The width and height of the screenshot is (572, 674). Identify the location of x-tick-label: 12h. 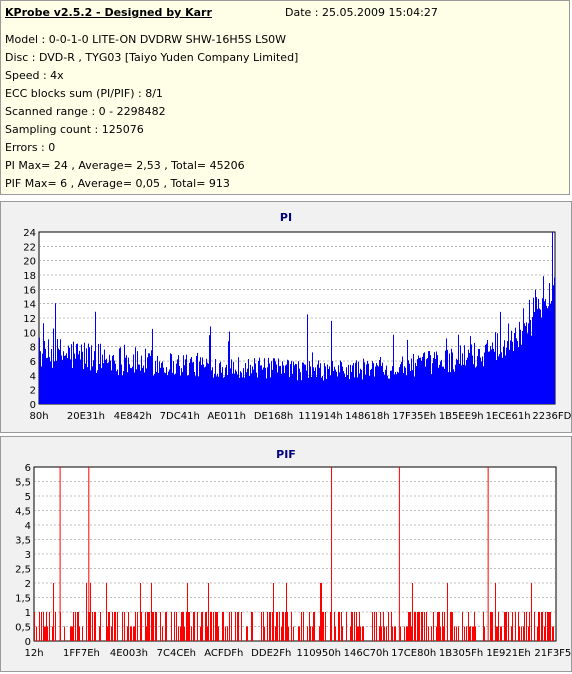
(33, 653).